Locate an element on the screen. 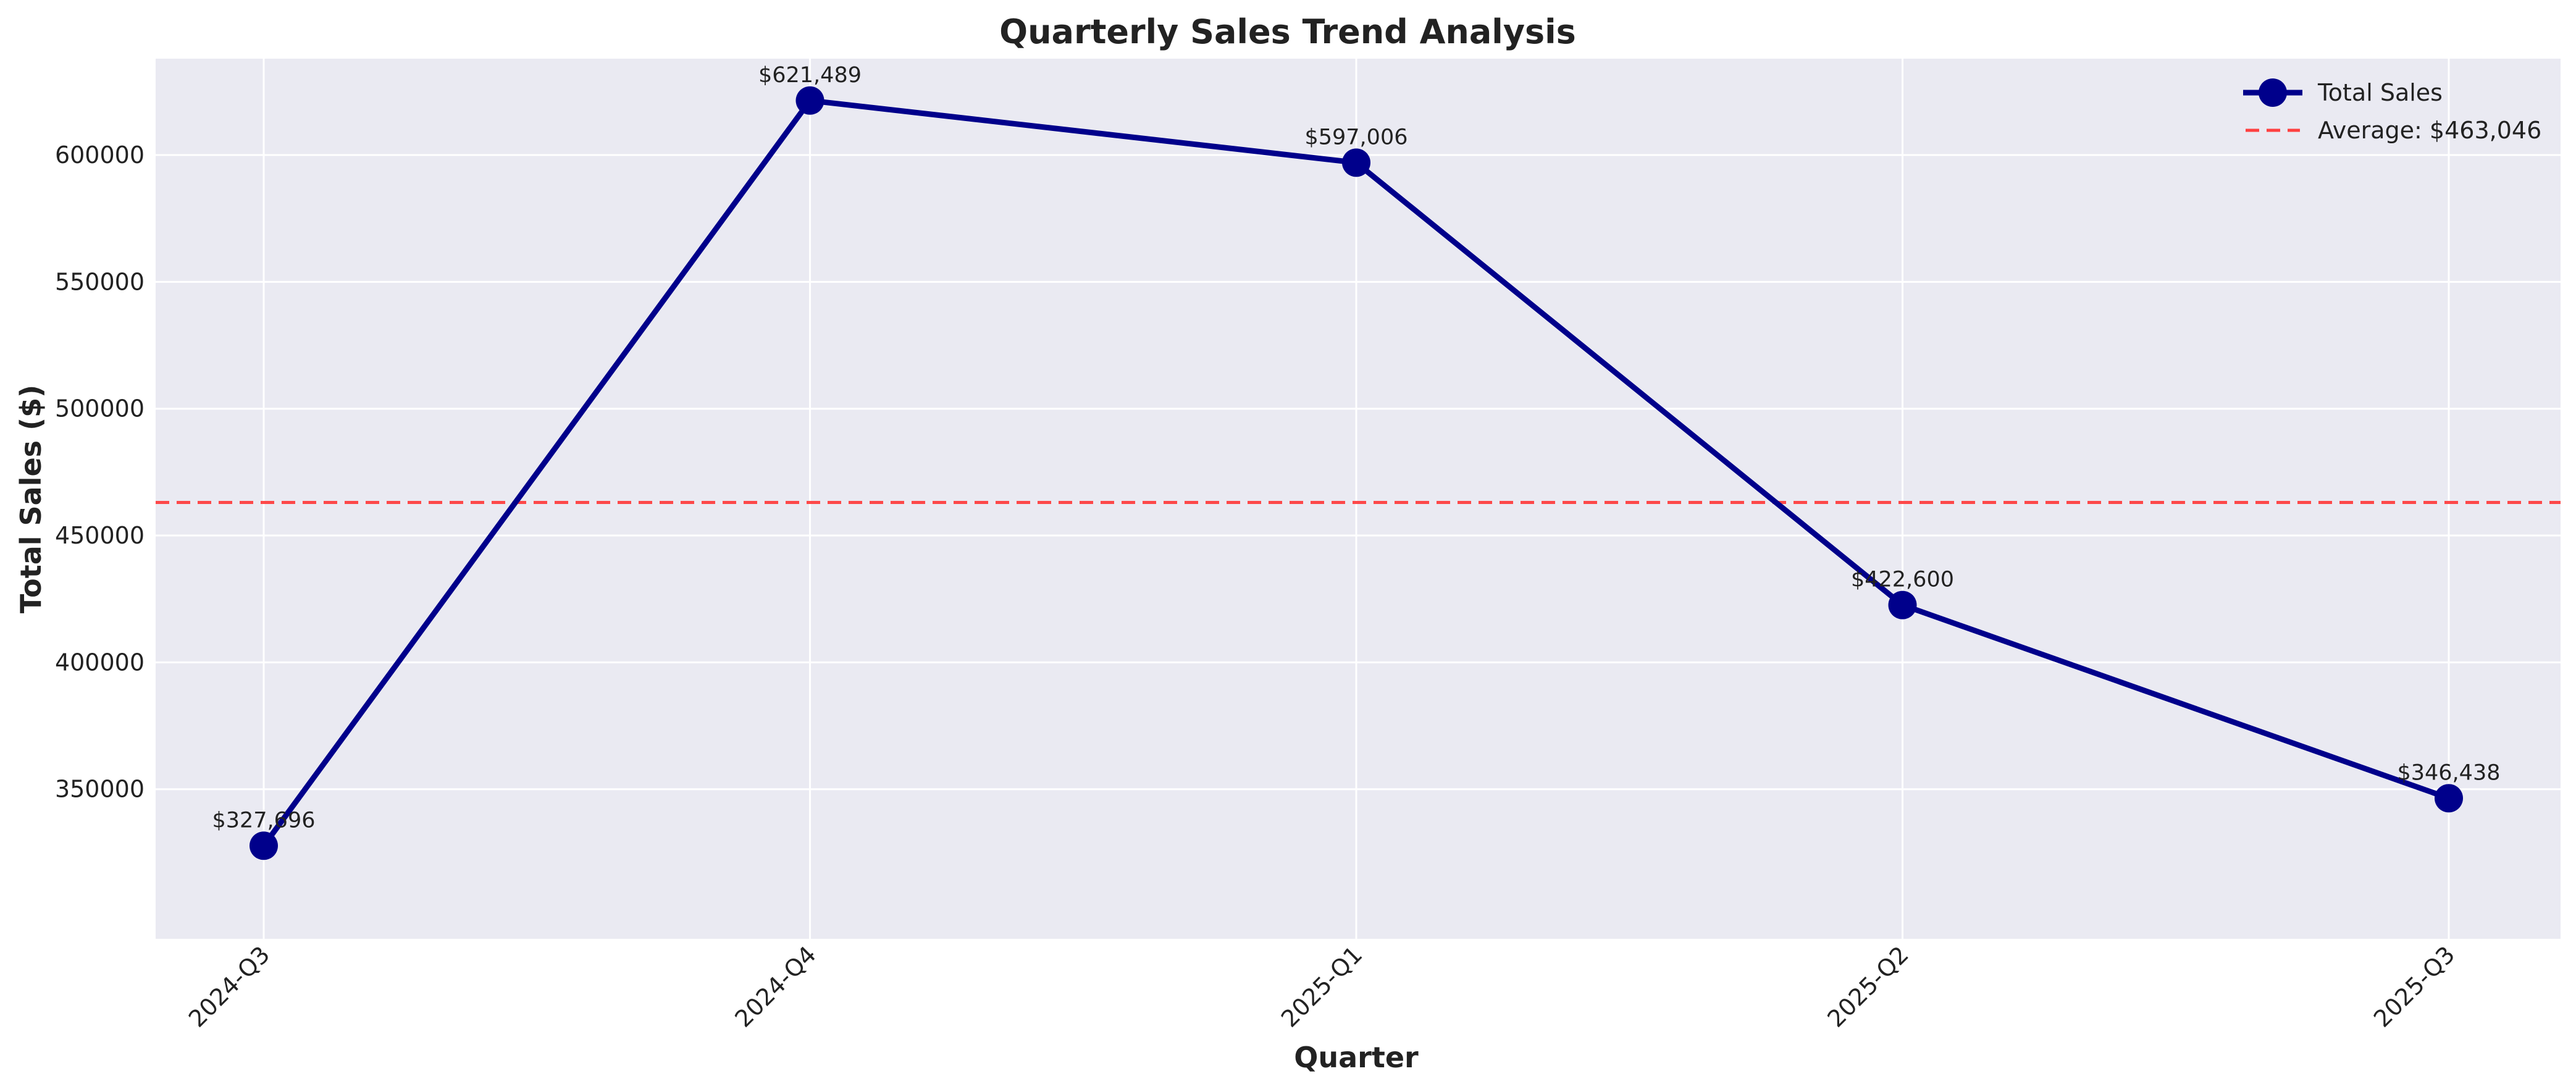 Image resolution: width=2576 pixels, height=1092 pixels. x-tick-label: 2025-Q3 is located at coordinates (2414, 986).